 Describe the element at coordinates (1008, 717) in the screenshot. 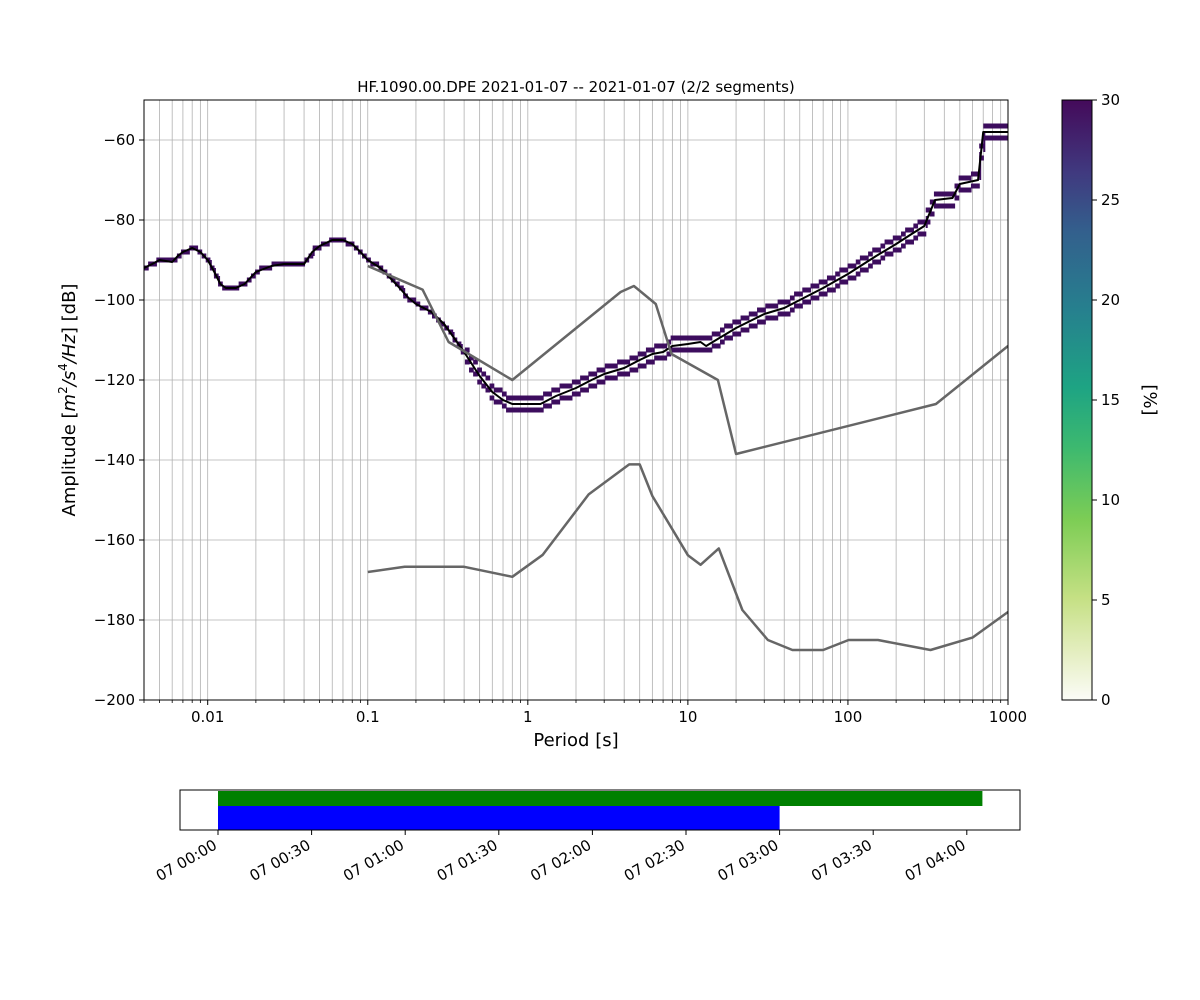

I see `x-tick-label: 1000` at that location.